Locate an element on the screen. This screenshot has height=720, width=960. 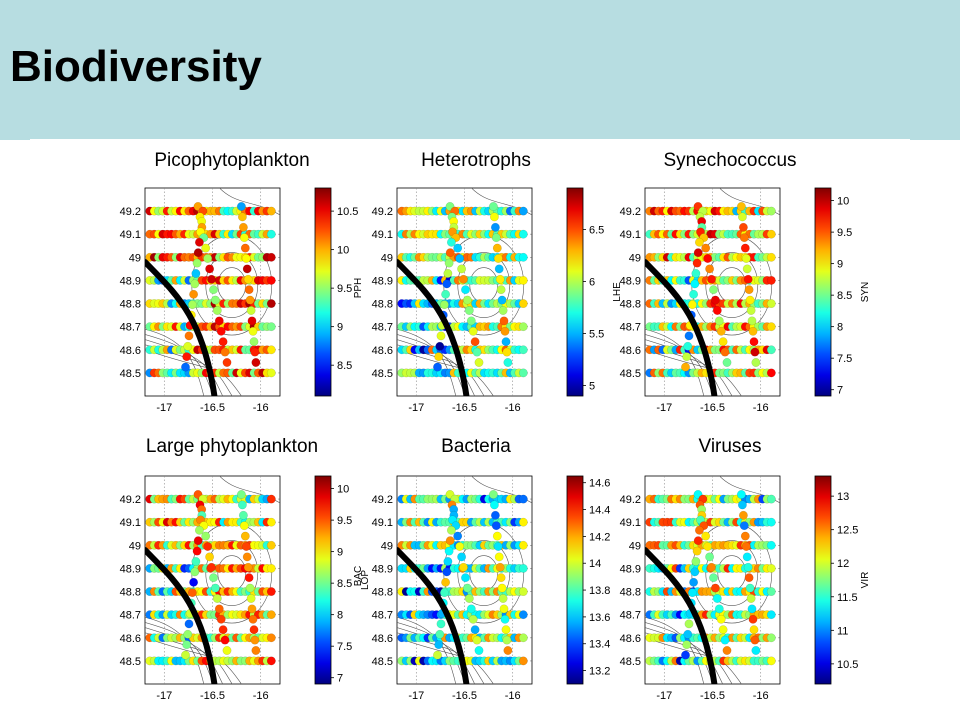
y-tick-label: 48.6 is located at coordinates (382, 639).